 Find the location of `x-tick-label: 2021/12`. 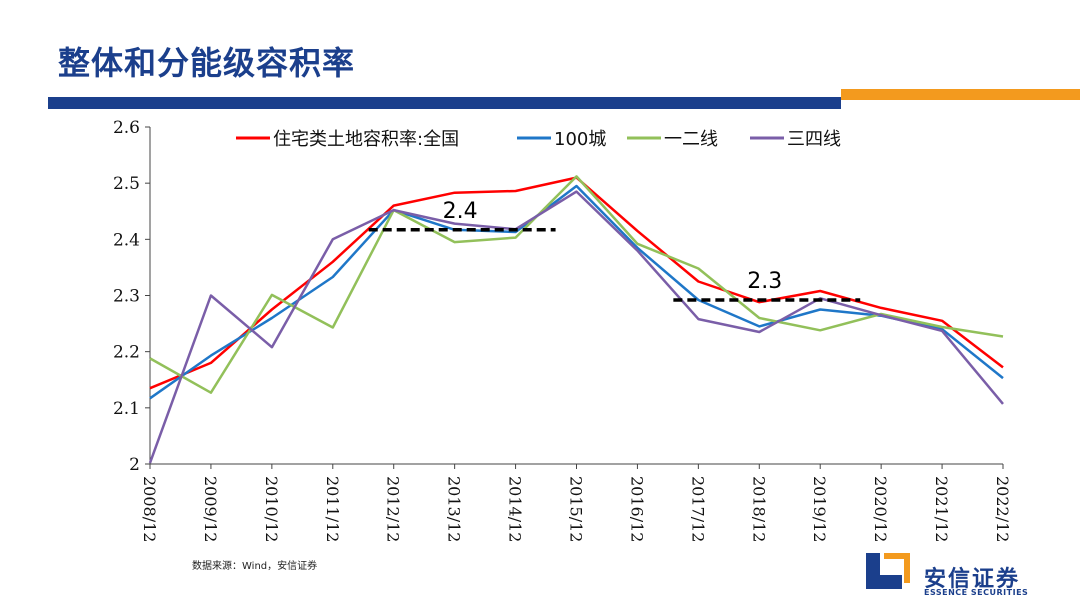

x-tick-label: 2021/12 is located at coordinates (941, 509).